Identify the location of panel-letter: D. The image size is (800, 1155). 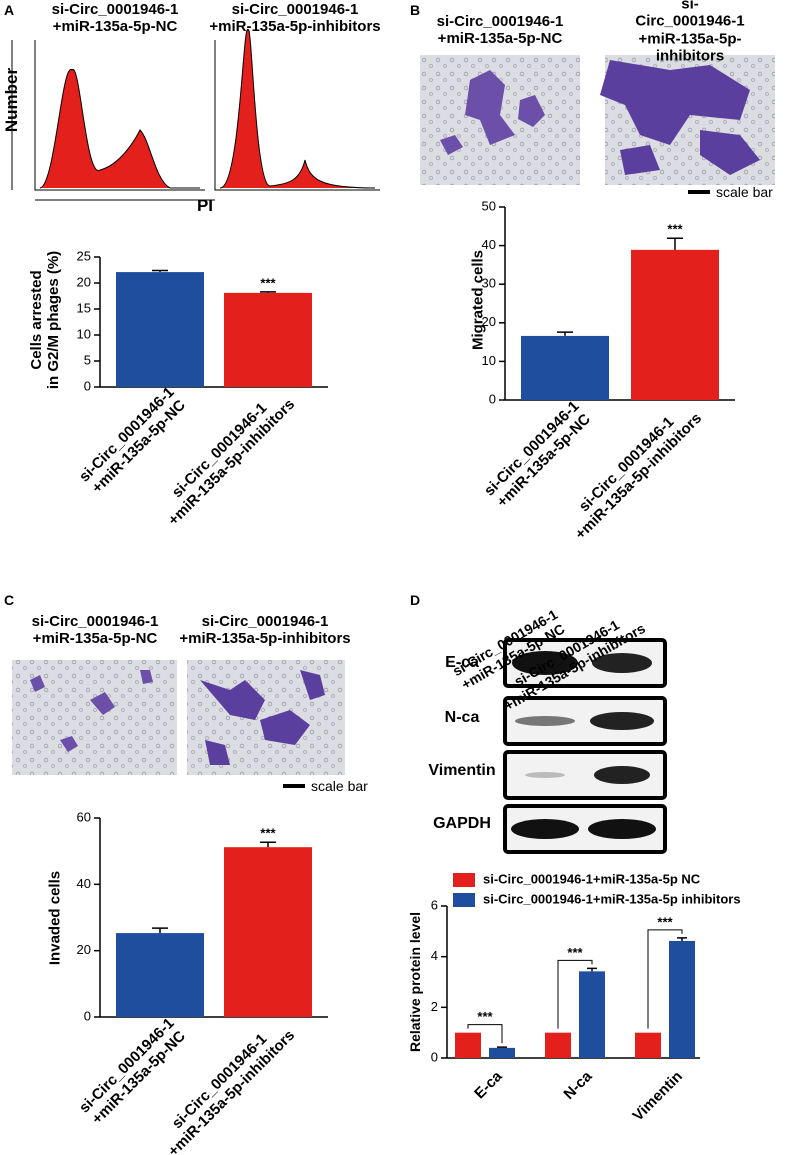
(415, 599).